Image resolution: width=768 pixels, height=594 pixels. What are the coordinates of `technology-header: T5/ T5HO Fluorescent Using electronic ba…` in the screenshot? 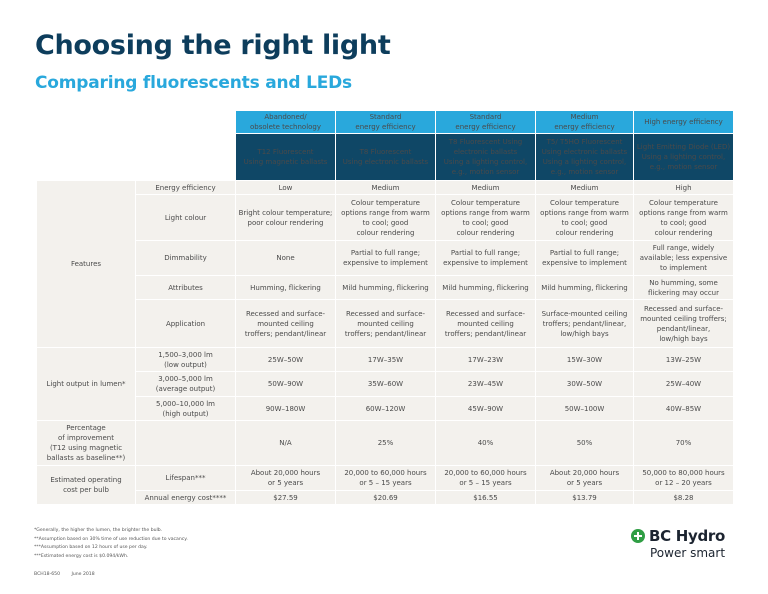 It's located at (584, 157).